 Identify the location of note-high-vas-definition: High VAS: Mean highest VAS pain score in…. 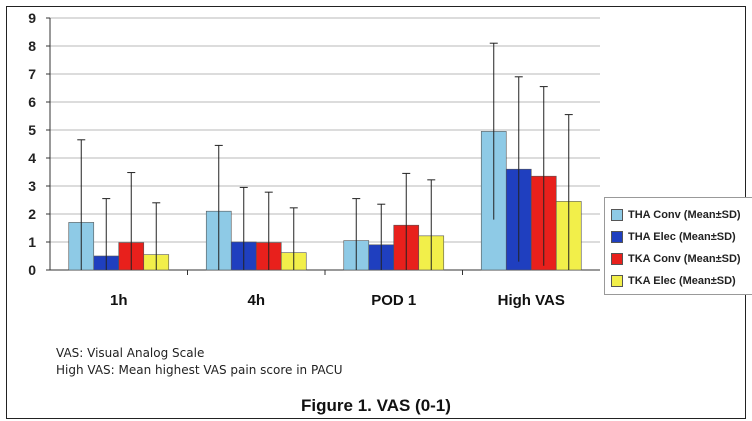
(199, 370).